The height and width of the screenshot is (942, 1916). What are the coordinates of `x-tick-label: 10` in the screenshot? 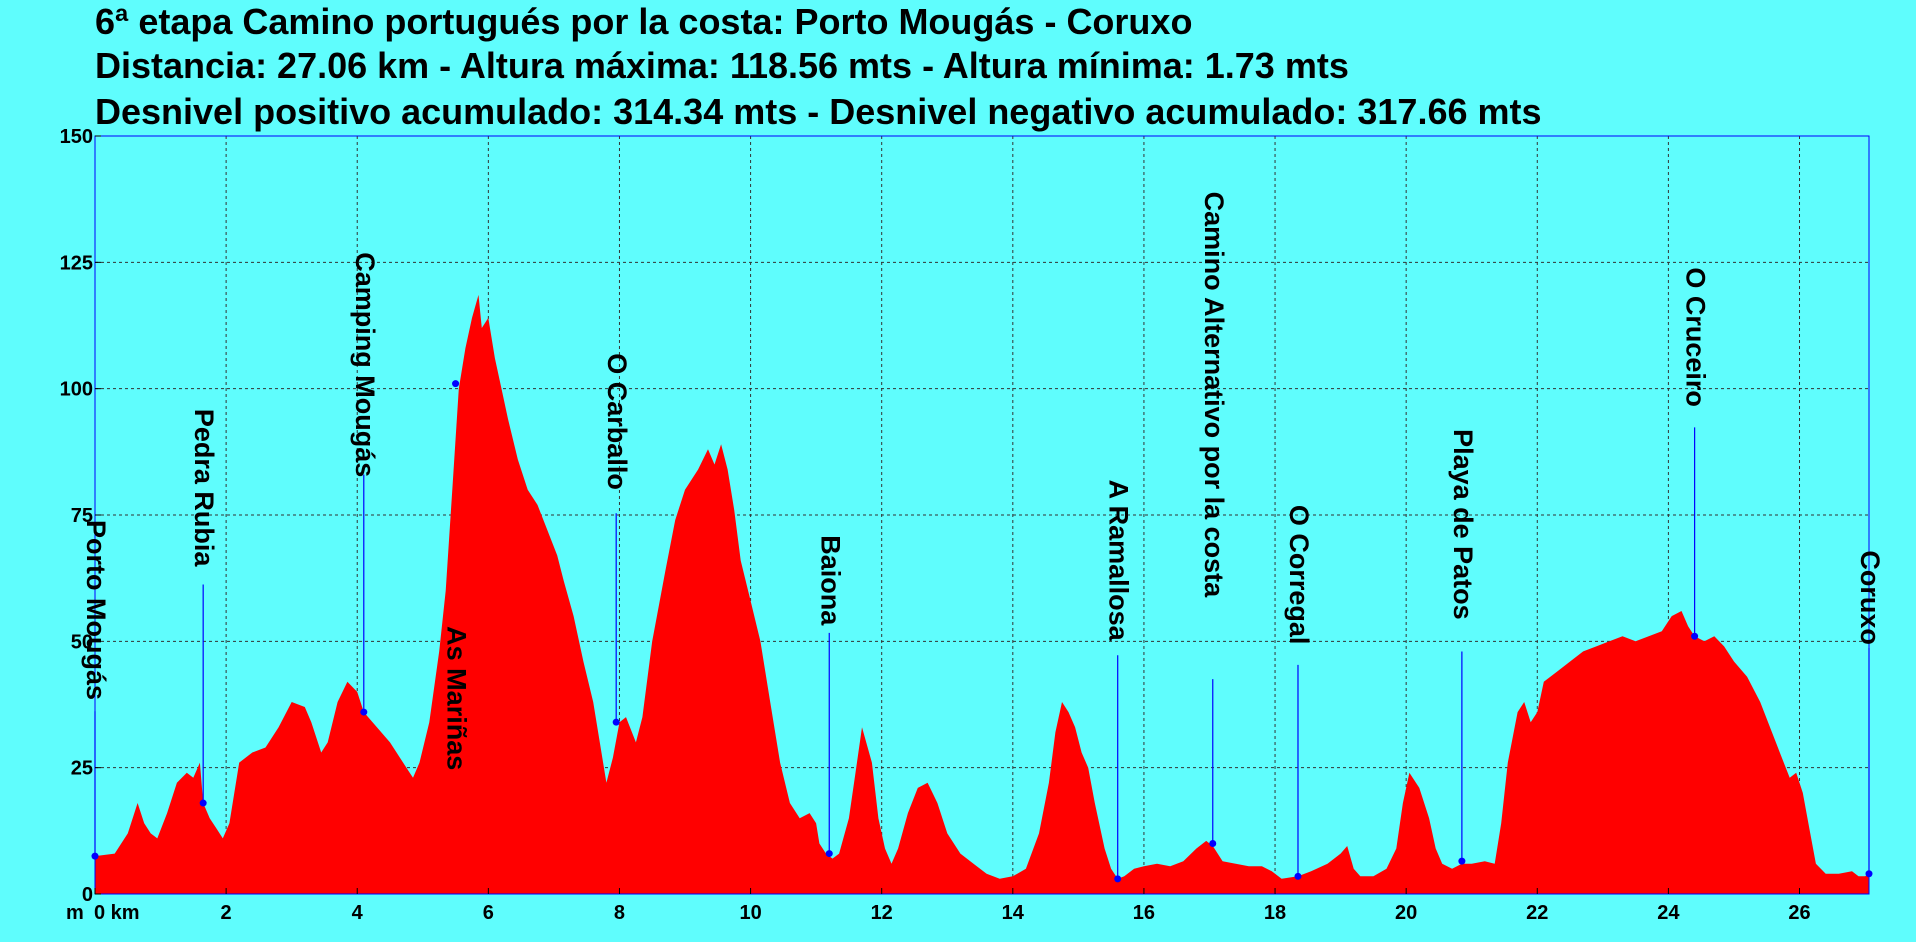 It's located at (750, 913).